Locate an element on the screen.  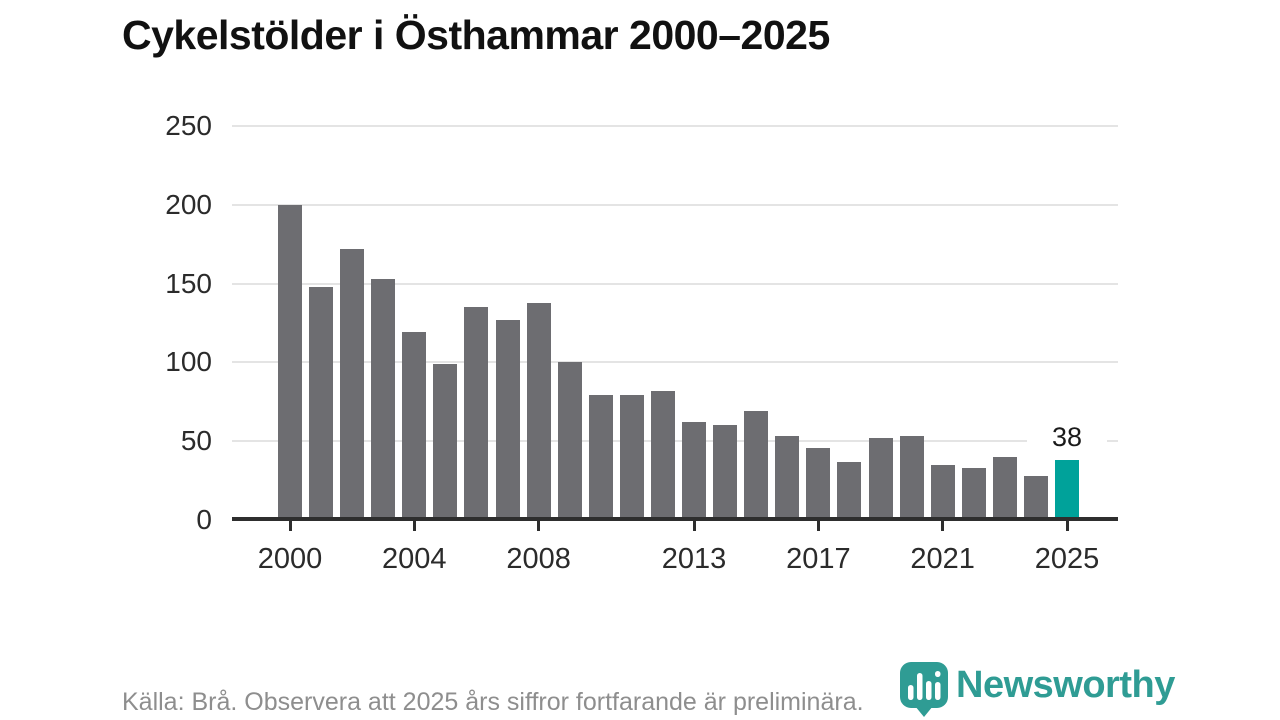
y-axis-label: 250 is located at coordinates (188, 125).